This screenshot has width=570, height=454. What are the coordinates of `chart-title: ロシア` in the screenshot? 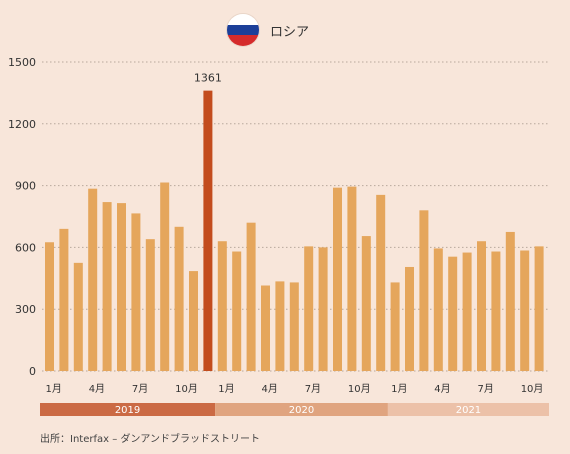 It's located at (290, 32).